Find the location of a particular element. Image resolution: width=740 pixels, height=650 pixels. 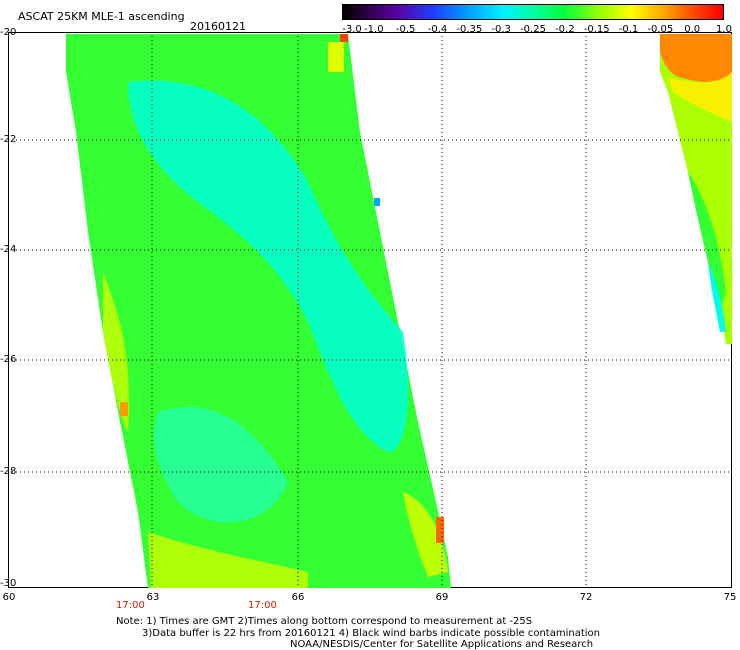

color-scale-label: -0.25 is located at coordinates (533, 29).